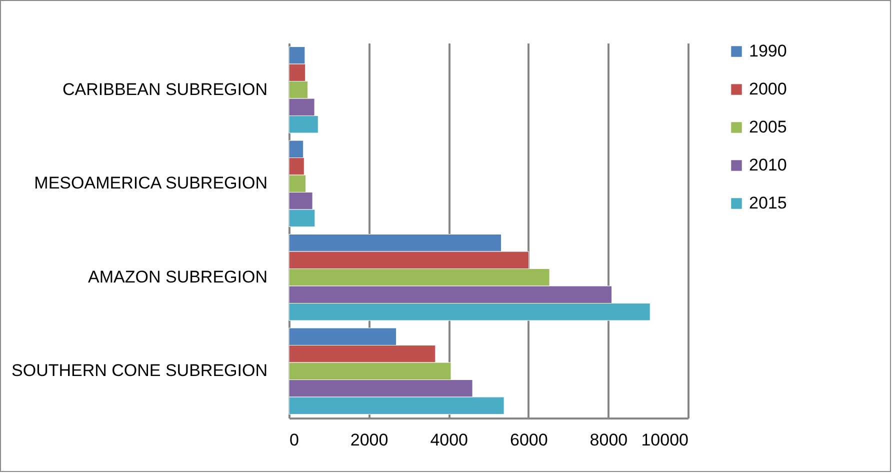  I want to click on x-tick-label: 10000, so click(664, 440).